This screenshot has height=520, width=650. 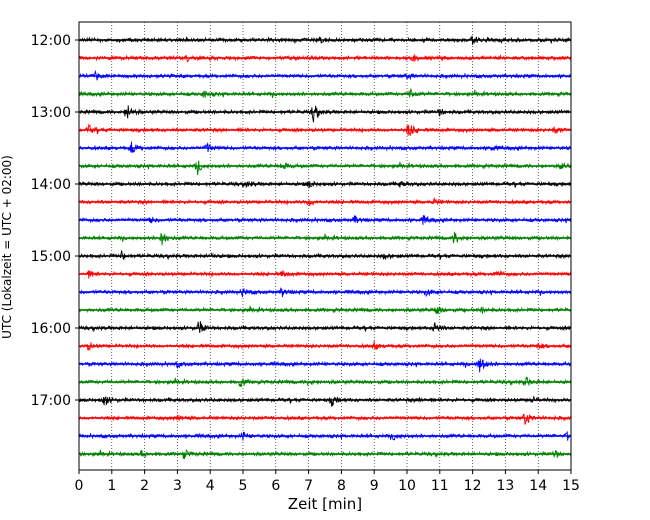 What do you see at coordinates (407, 486) in the screenshot?
I see `x-tick-label: 10` at bounding box center [407, 486].